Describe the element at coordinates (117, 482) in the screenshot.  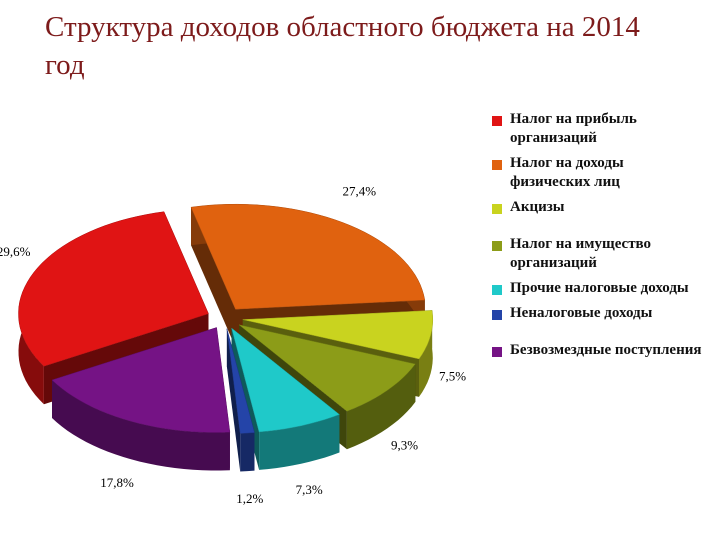
I see `data-label: 17,8%` at that location.